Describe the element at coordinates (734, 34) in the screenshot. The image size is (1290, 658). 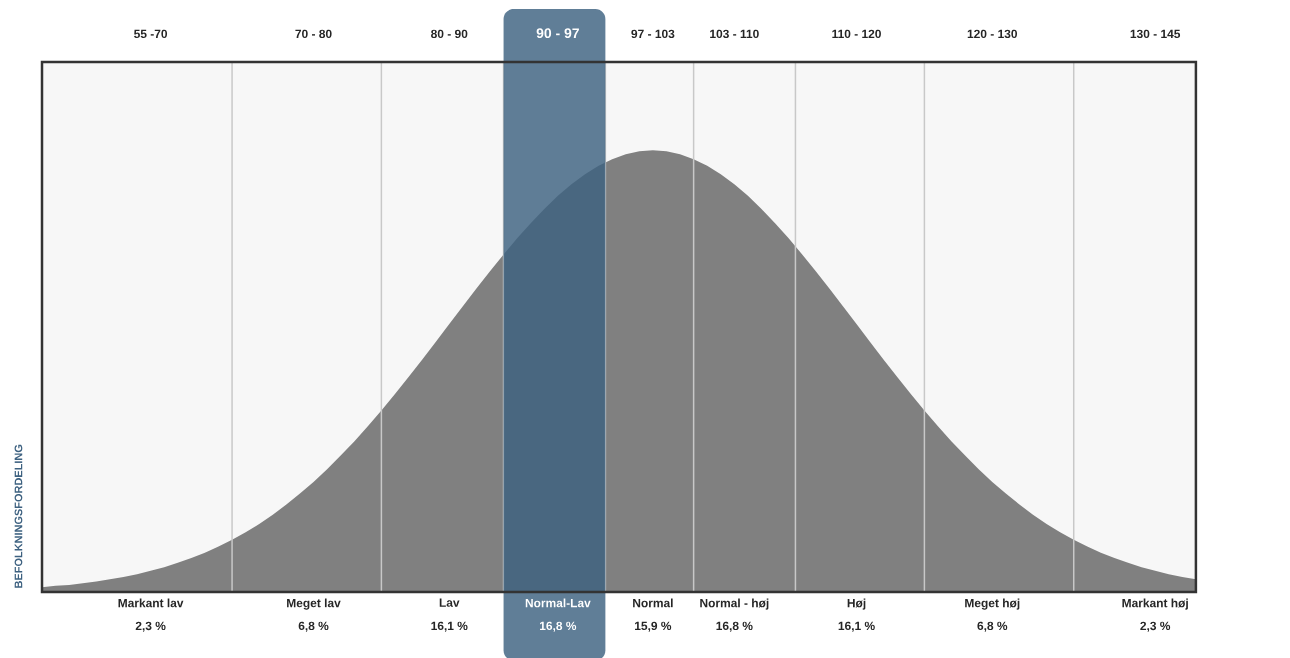
I see `text: 103 - 110` at that location.